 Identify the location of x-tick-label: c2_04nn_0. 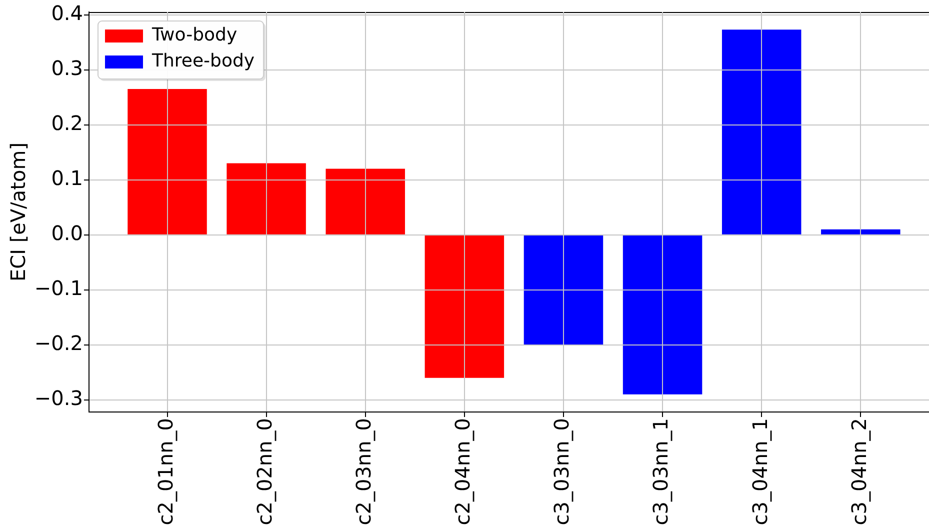
(462, 472).